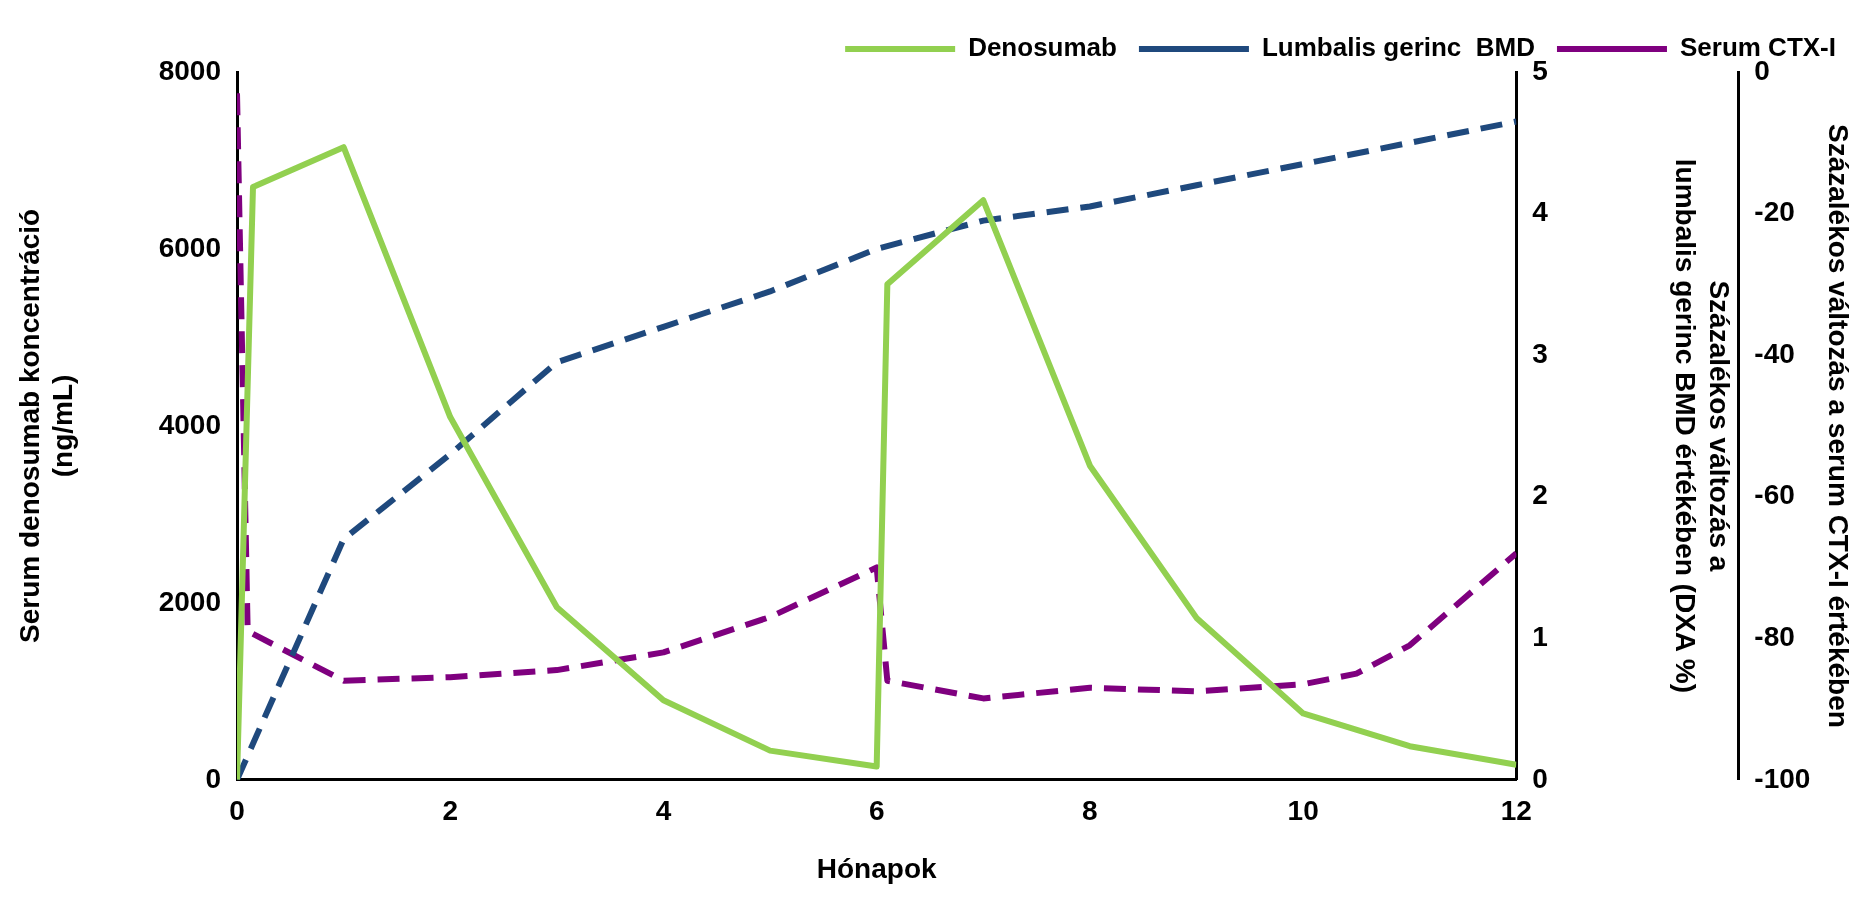 Image resolution: width=1870 pixels, height=901 pixels. I want to click on x-tick-label: 8, so click(1090, 811).